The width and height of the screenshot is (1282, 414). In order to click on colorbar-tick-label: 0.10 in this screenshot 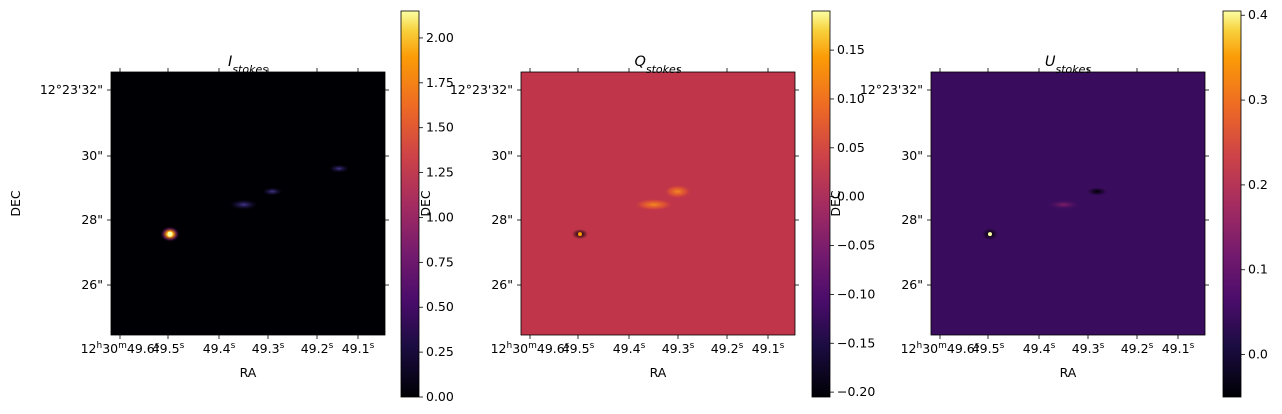, I will do `click(851, 98)`.